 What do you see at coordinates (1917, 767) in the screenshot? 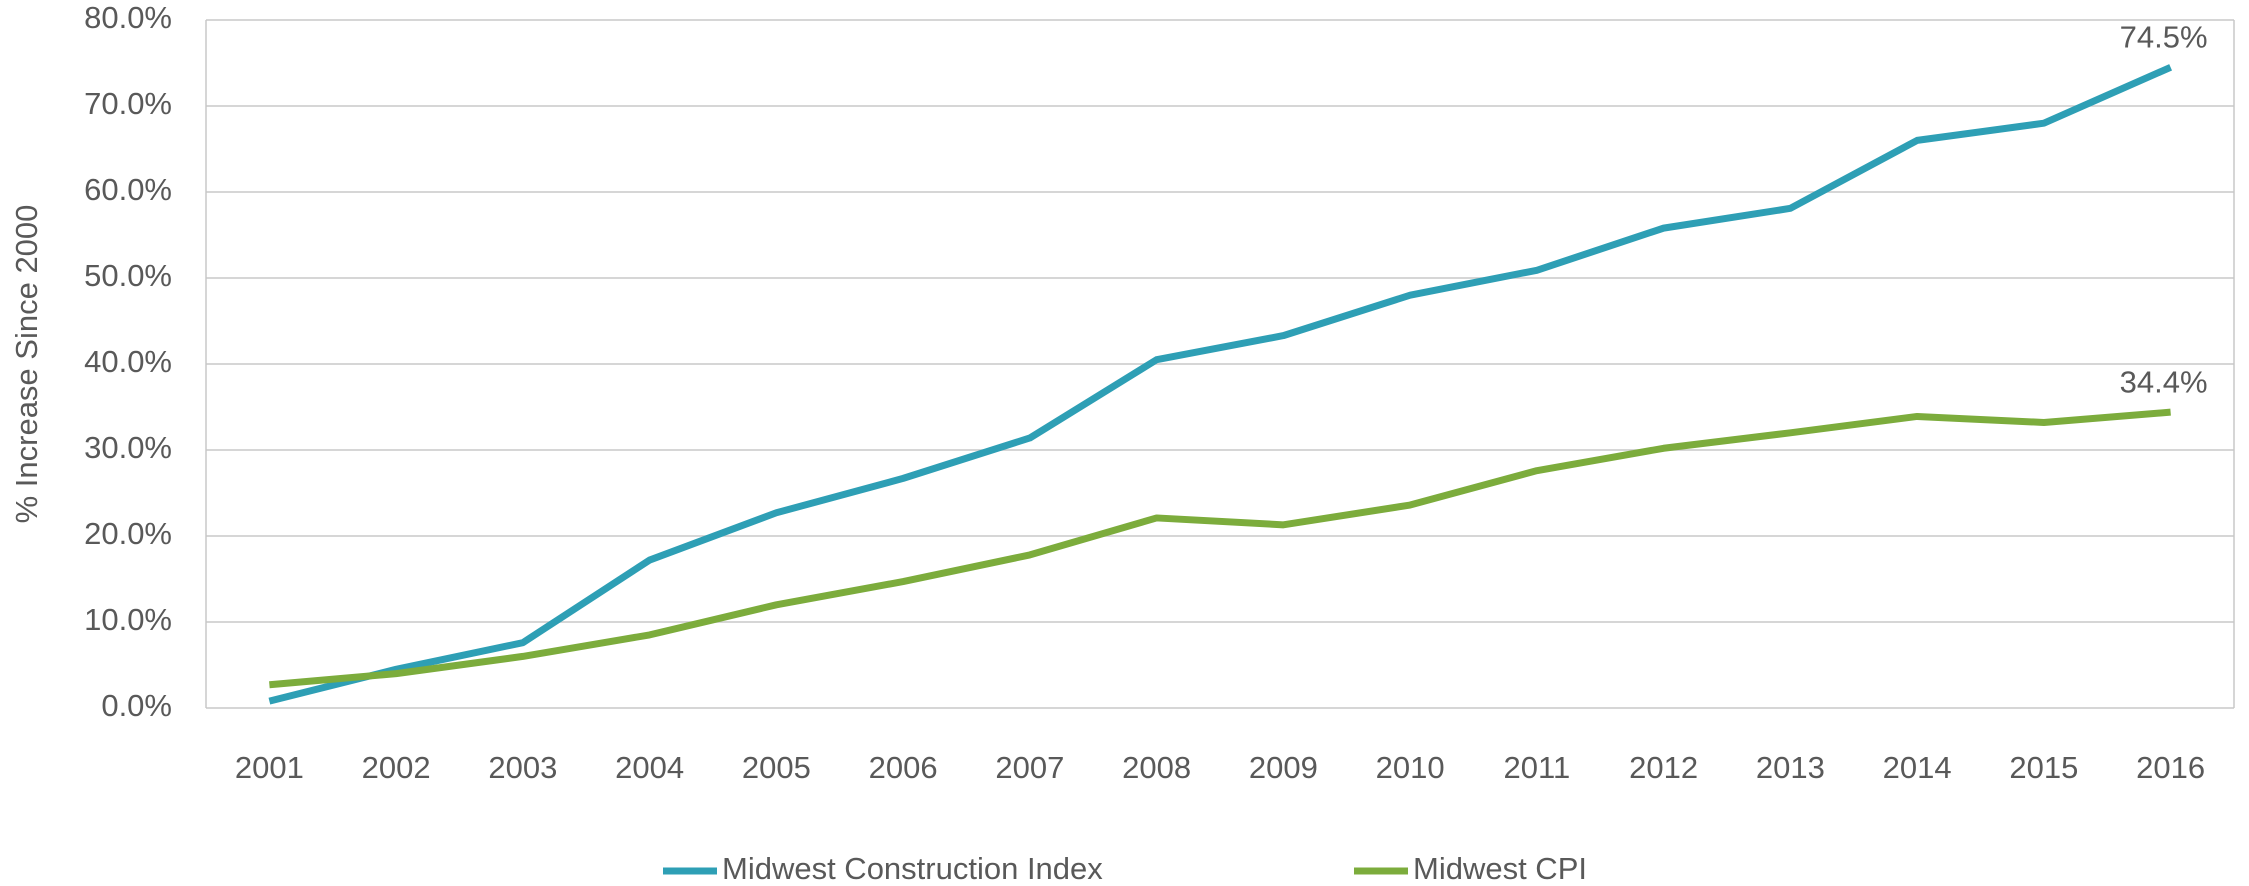
I see `x-tick-label: 2014` at bounding box center [1917, 767].